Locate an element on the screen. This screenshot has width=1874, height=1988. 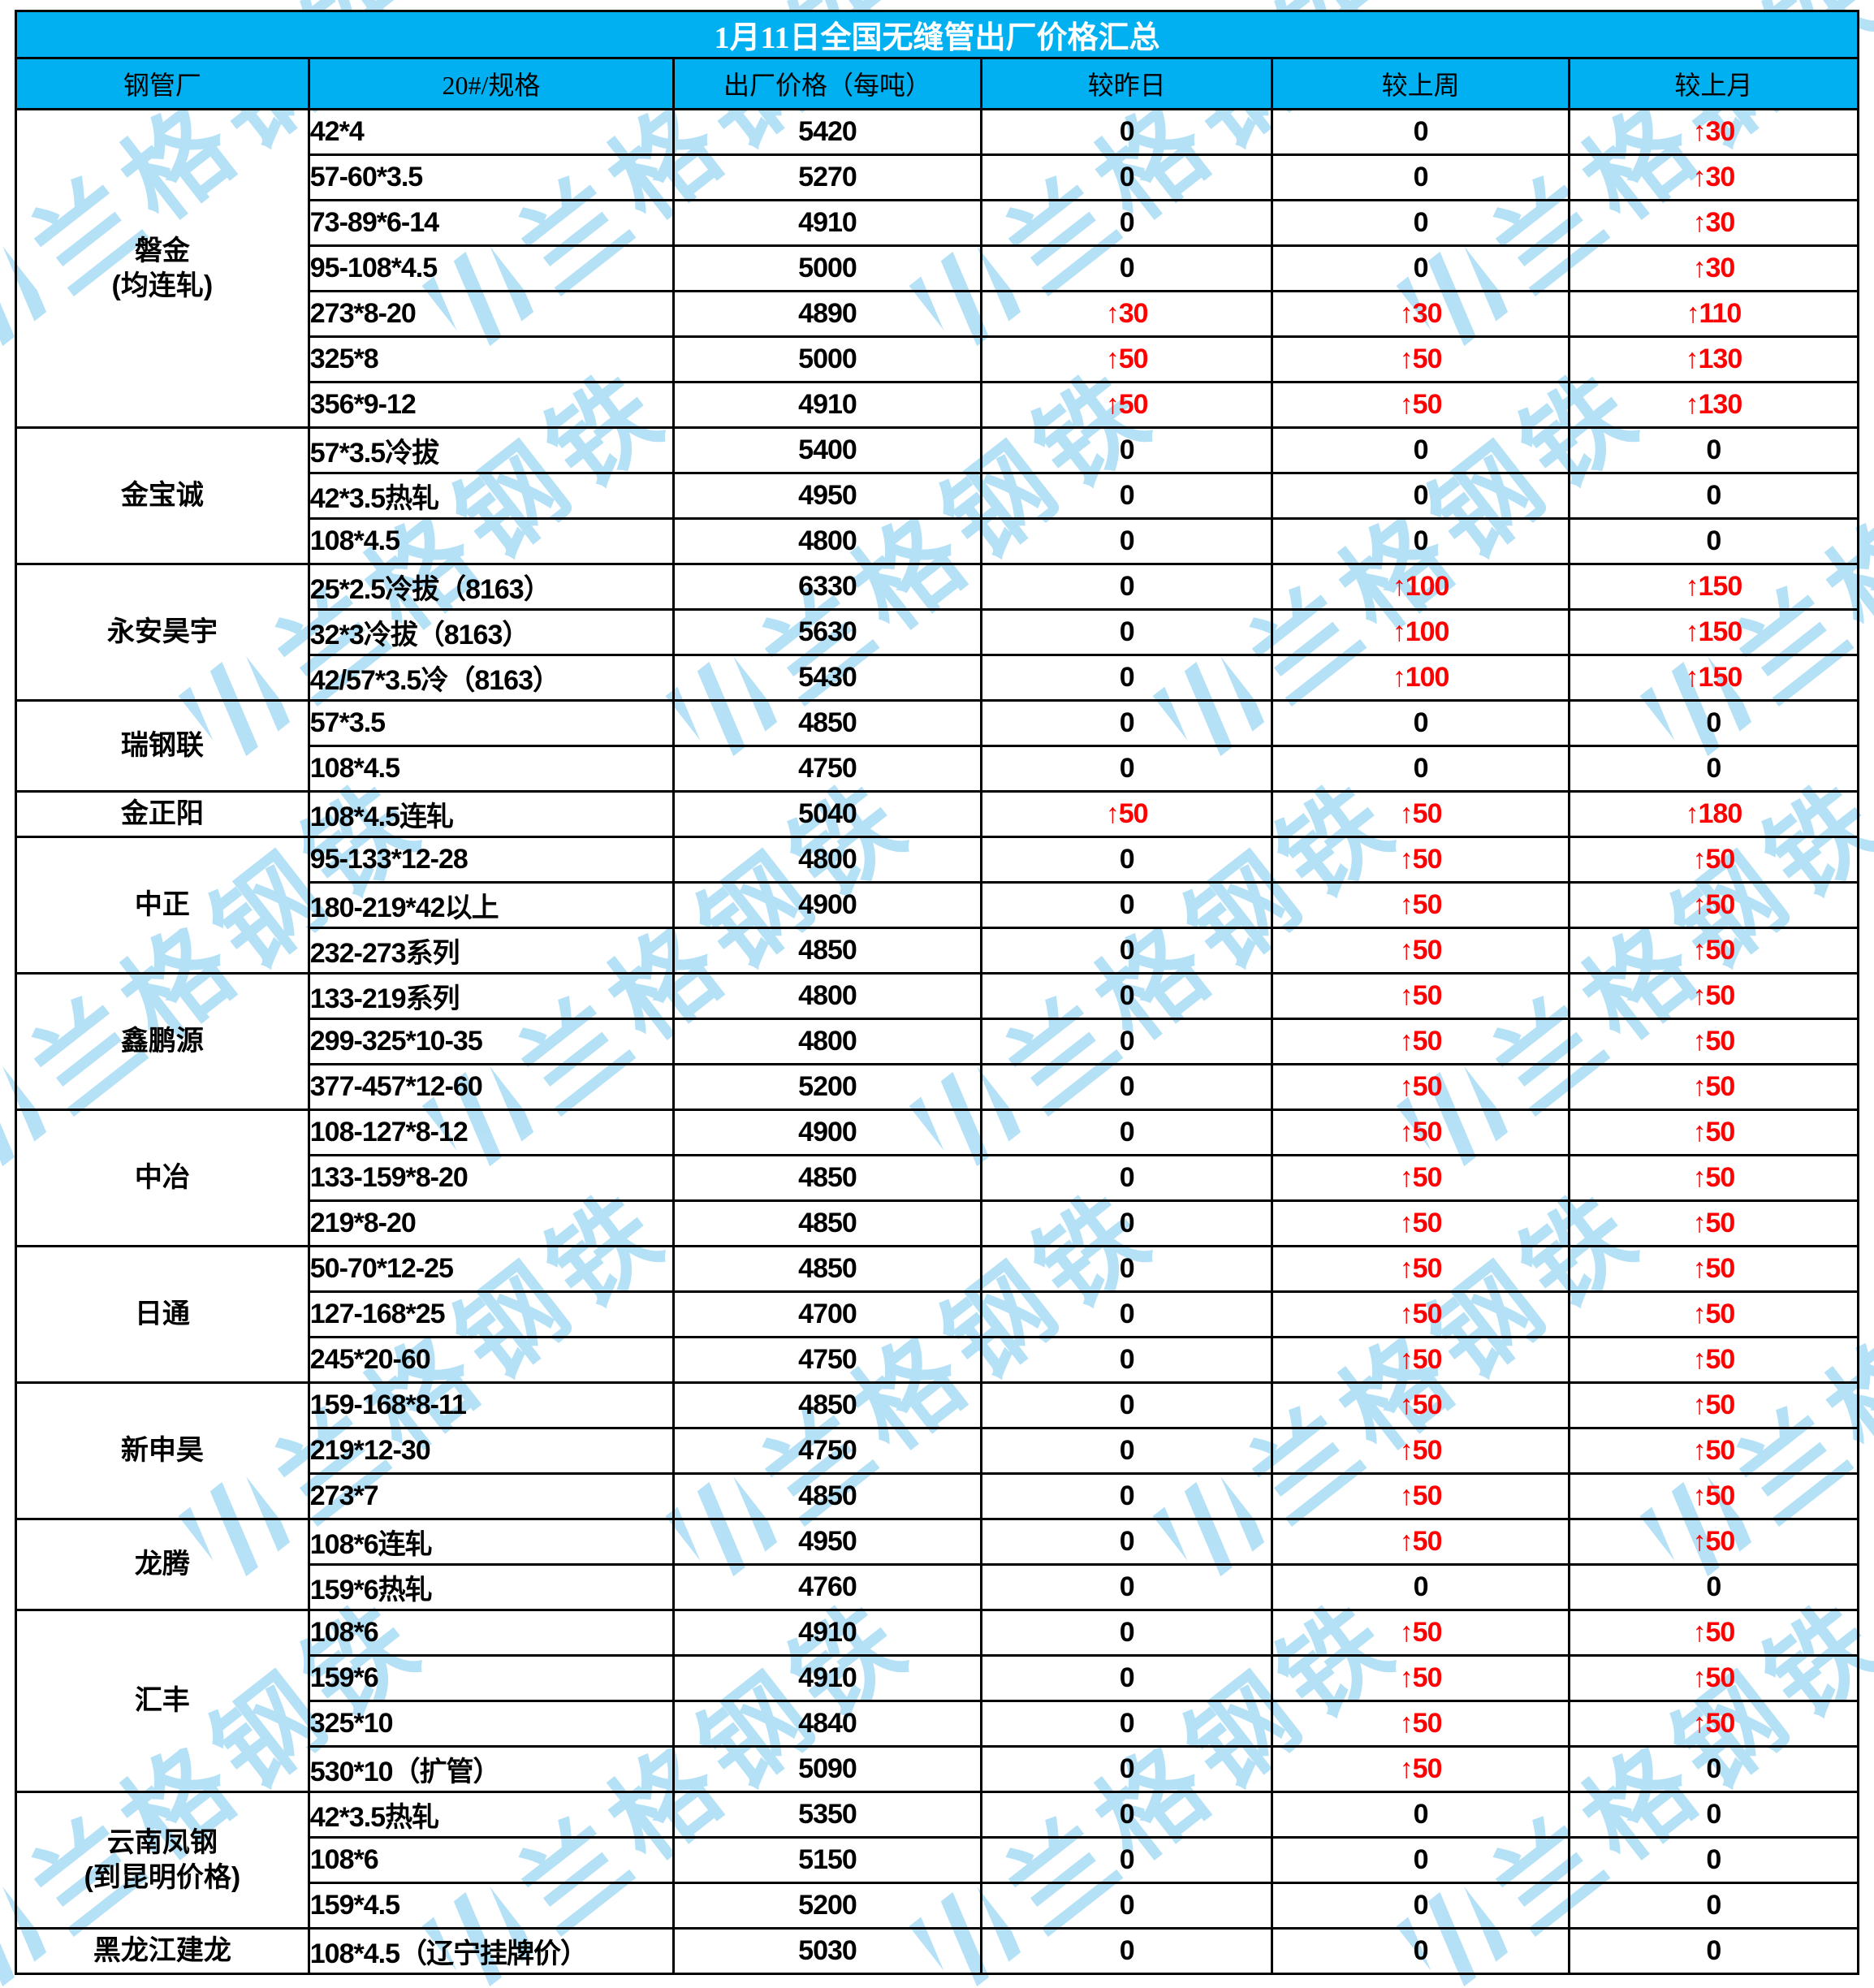
factory-cell: 中冶 is located at coordinates (162, 1178).